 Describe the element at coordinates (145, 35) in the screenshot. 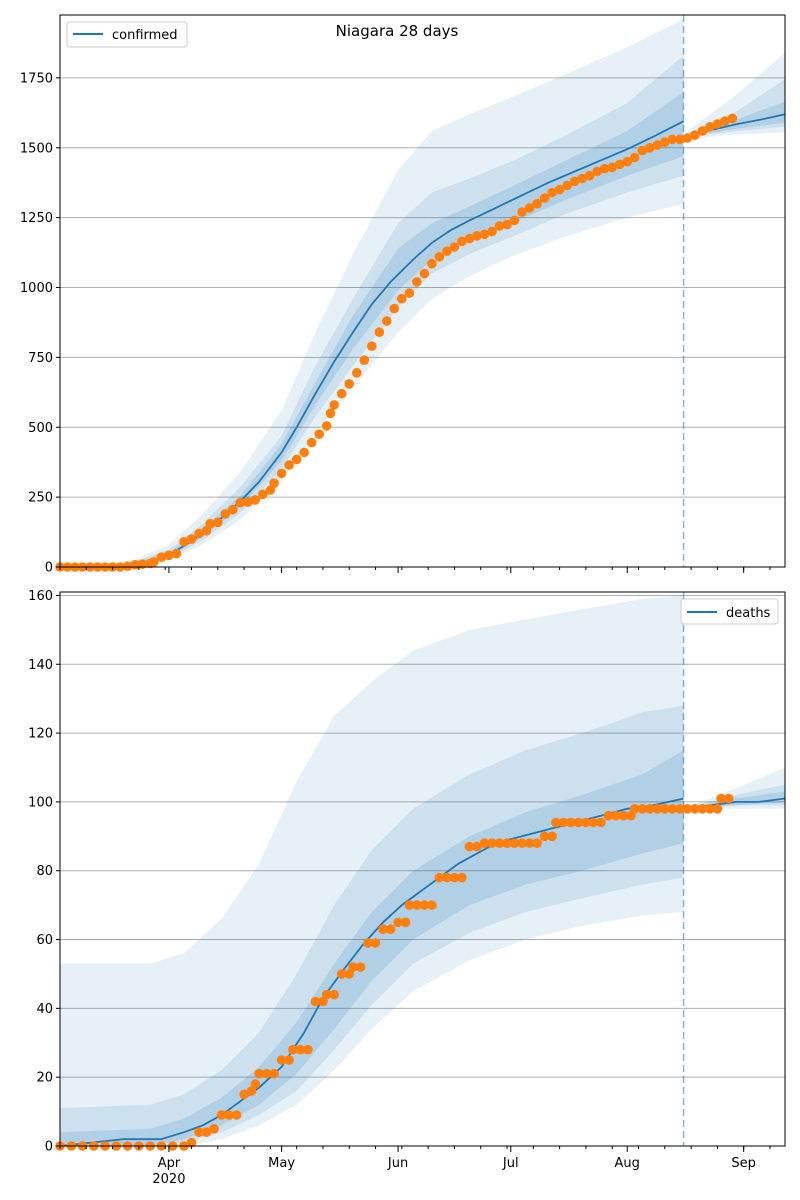

I see `confirmed-legend-label: confirmed` at that location.